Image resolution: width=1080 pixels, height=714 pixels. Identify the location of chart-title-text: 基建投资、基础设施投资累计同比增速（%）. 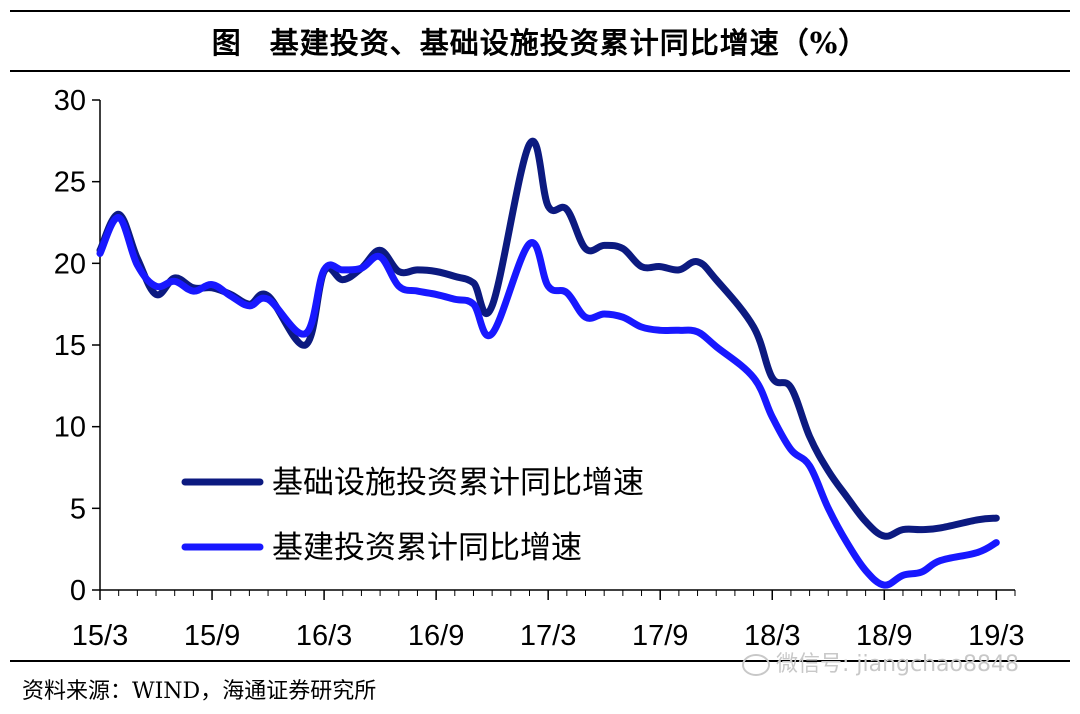
(569, 43).